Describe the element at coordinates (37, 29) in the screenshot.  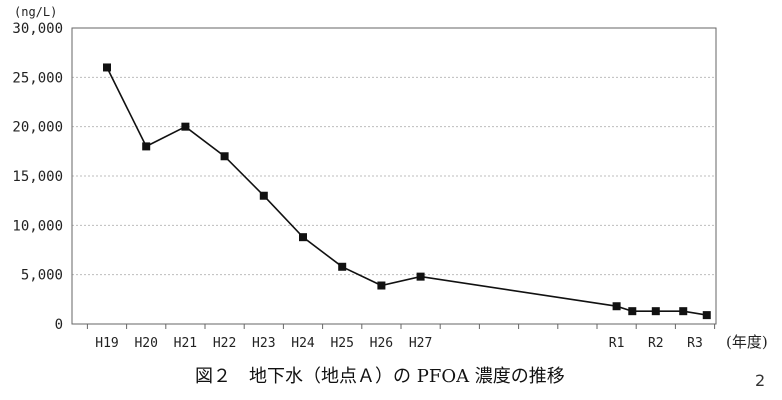
I see `y-tick-label: 30,000` at that location.